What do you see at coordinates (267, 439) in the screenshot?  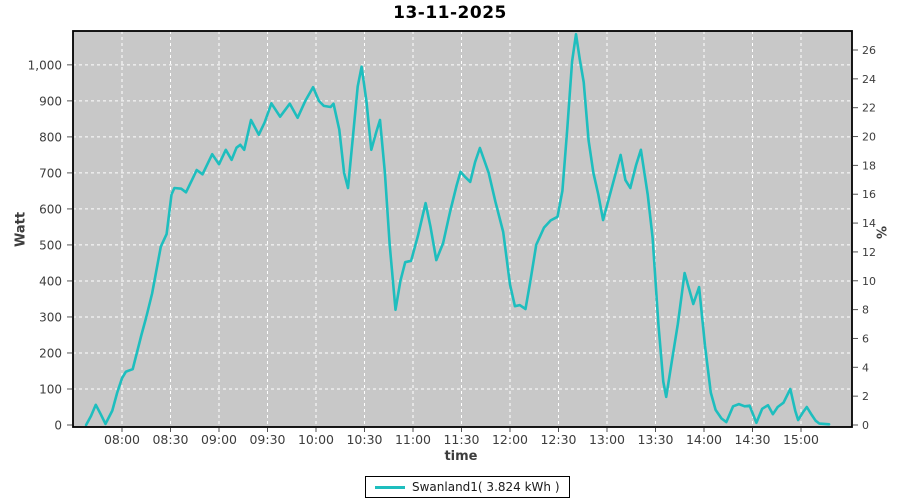 I see `x-tick-label: 09:30` at bounding box center [267, 439].